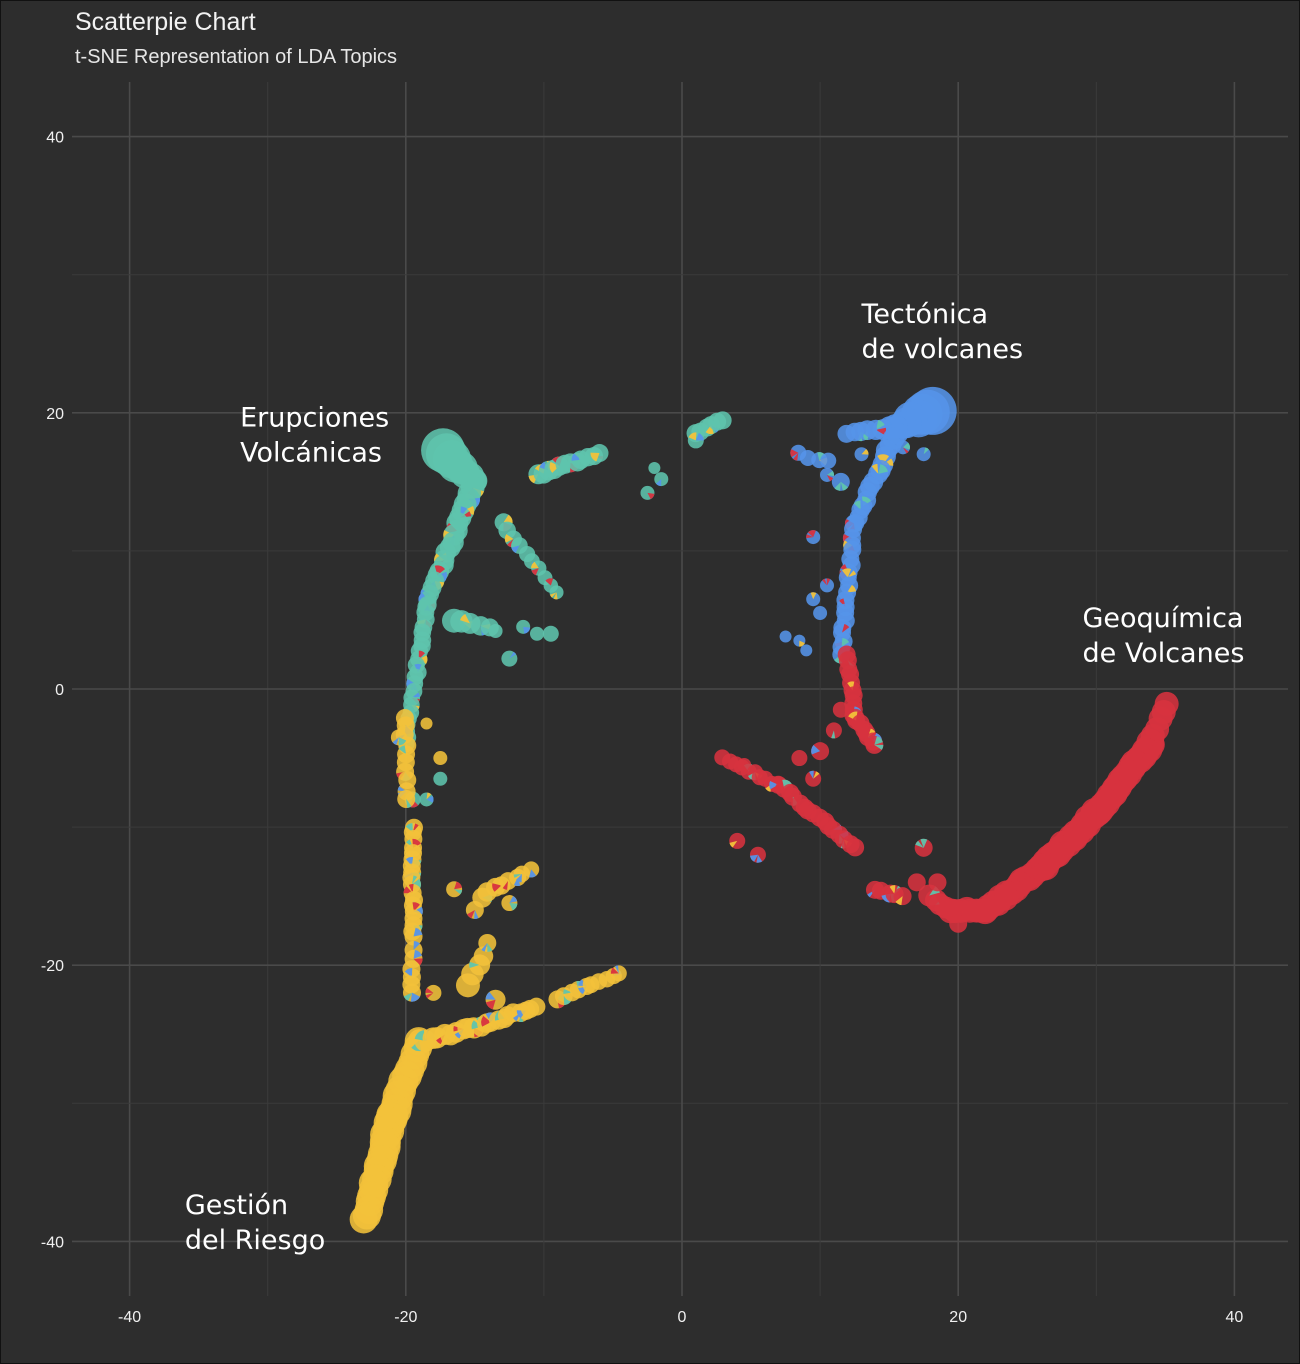 This screenshot has width=1300, height=1364. What do you see at coordinates (314, 436) in the screenshot?
I see `cluster-annotation: Erupciones Volcánicas` at bounding box center [314, 436].